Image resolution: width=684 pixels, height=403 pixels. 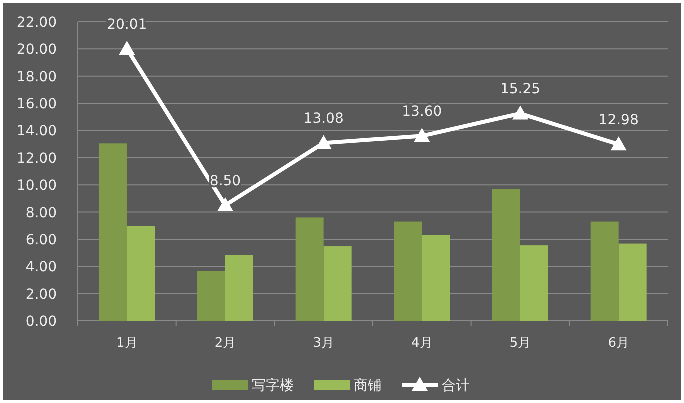 I want to click on x-tick-label: 3月, so click(x=323, y=343).